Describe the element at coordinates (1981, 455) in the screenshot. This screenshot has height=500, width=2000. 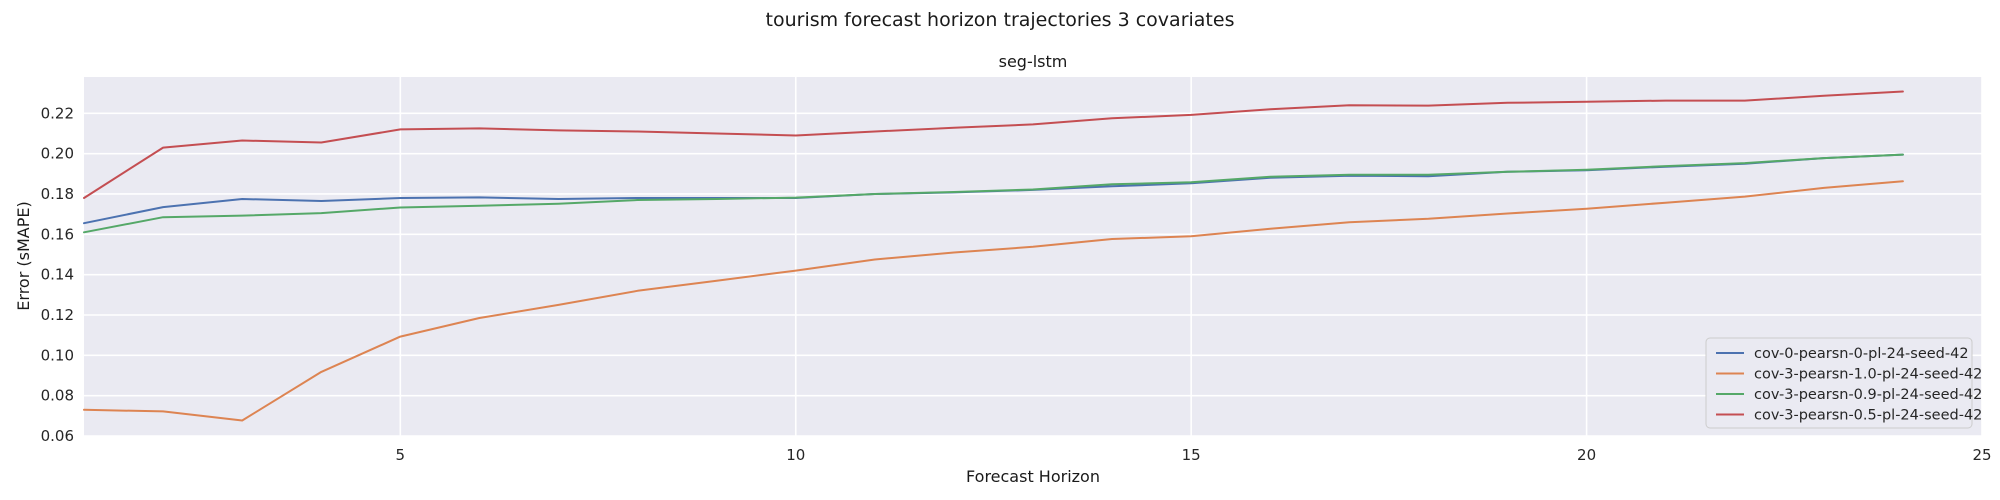
I see `x-tick-label: 25` at that location.